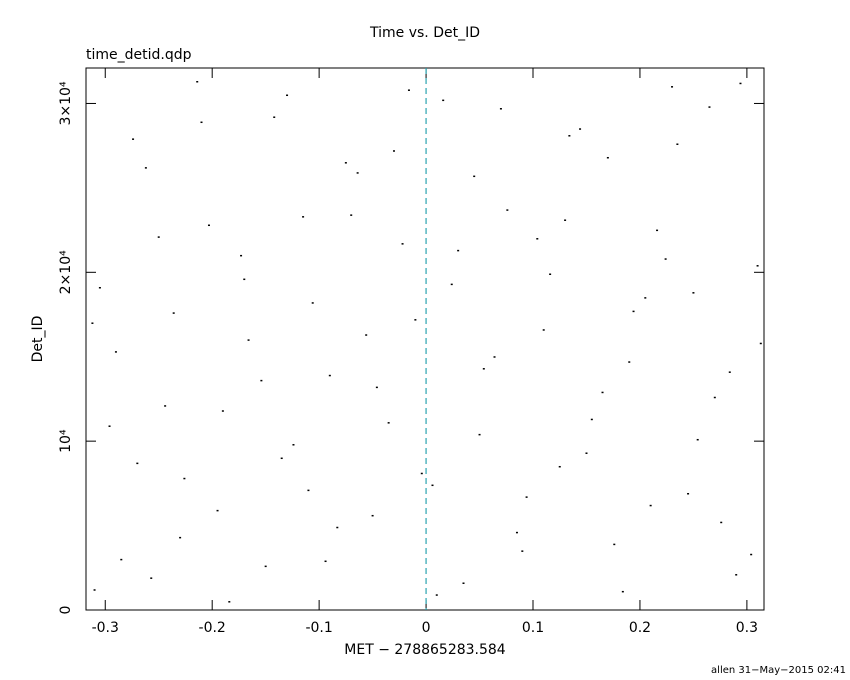  Describe the element at coordinates (66, 610) in the screenshot. I see `y-tick-label: 0` at that location.